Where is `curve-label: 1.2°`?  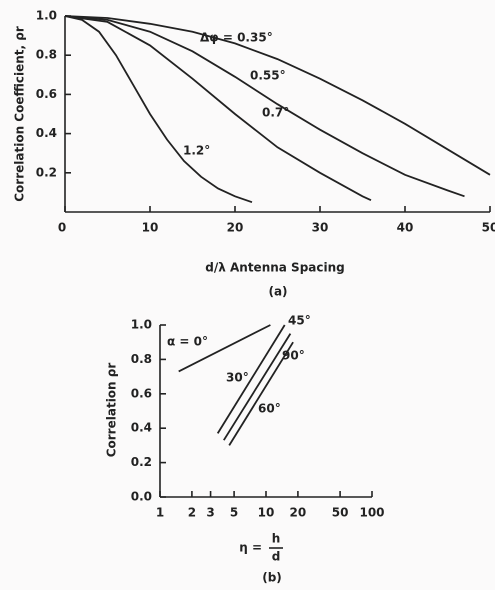 curve-label: 1.2° is located at coordinates (196, 151).